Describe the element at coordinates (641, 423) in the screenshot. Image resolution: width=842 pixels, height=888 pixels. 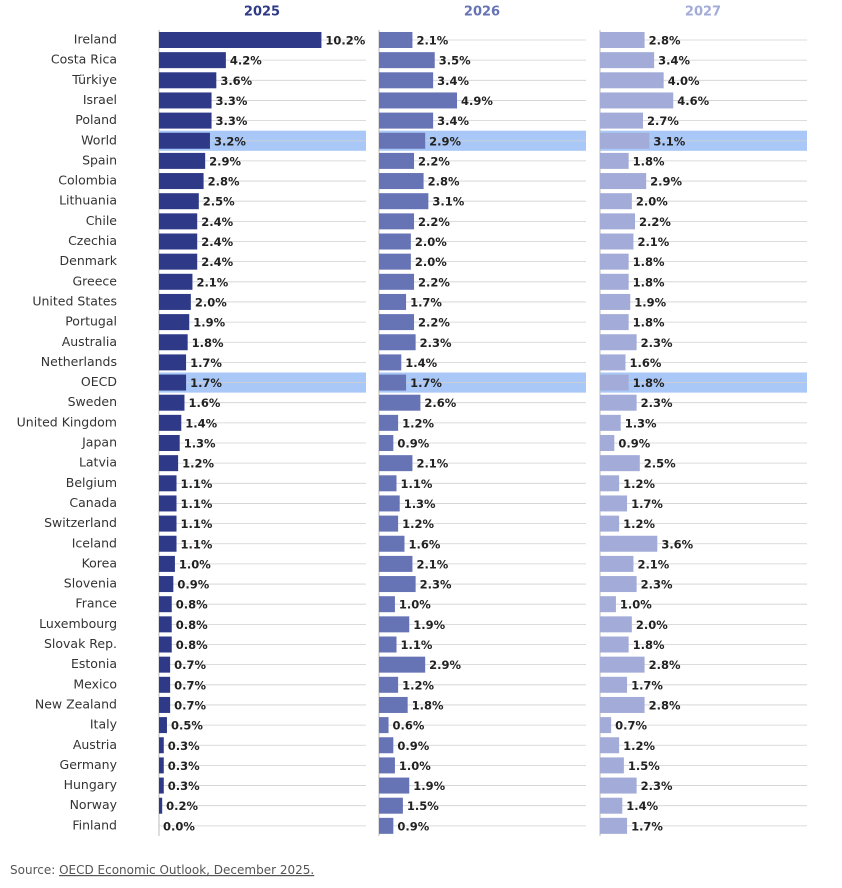
I see `value-label: 1.3%` at that location.